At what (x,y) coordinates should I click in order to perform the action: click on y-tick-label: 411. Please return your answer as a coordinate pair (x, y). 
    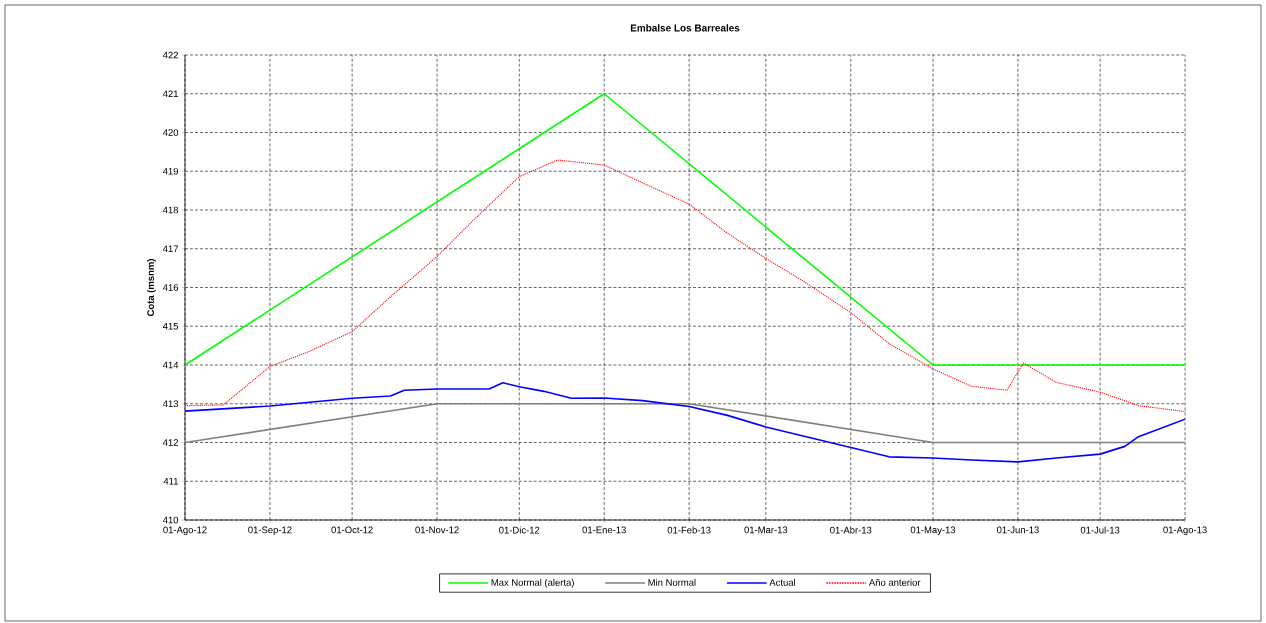
    Looking at the image, I should click on (171, 481).